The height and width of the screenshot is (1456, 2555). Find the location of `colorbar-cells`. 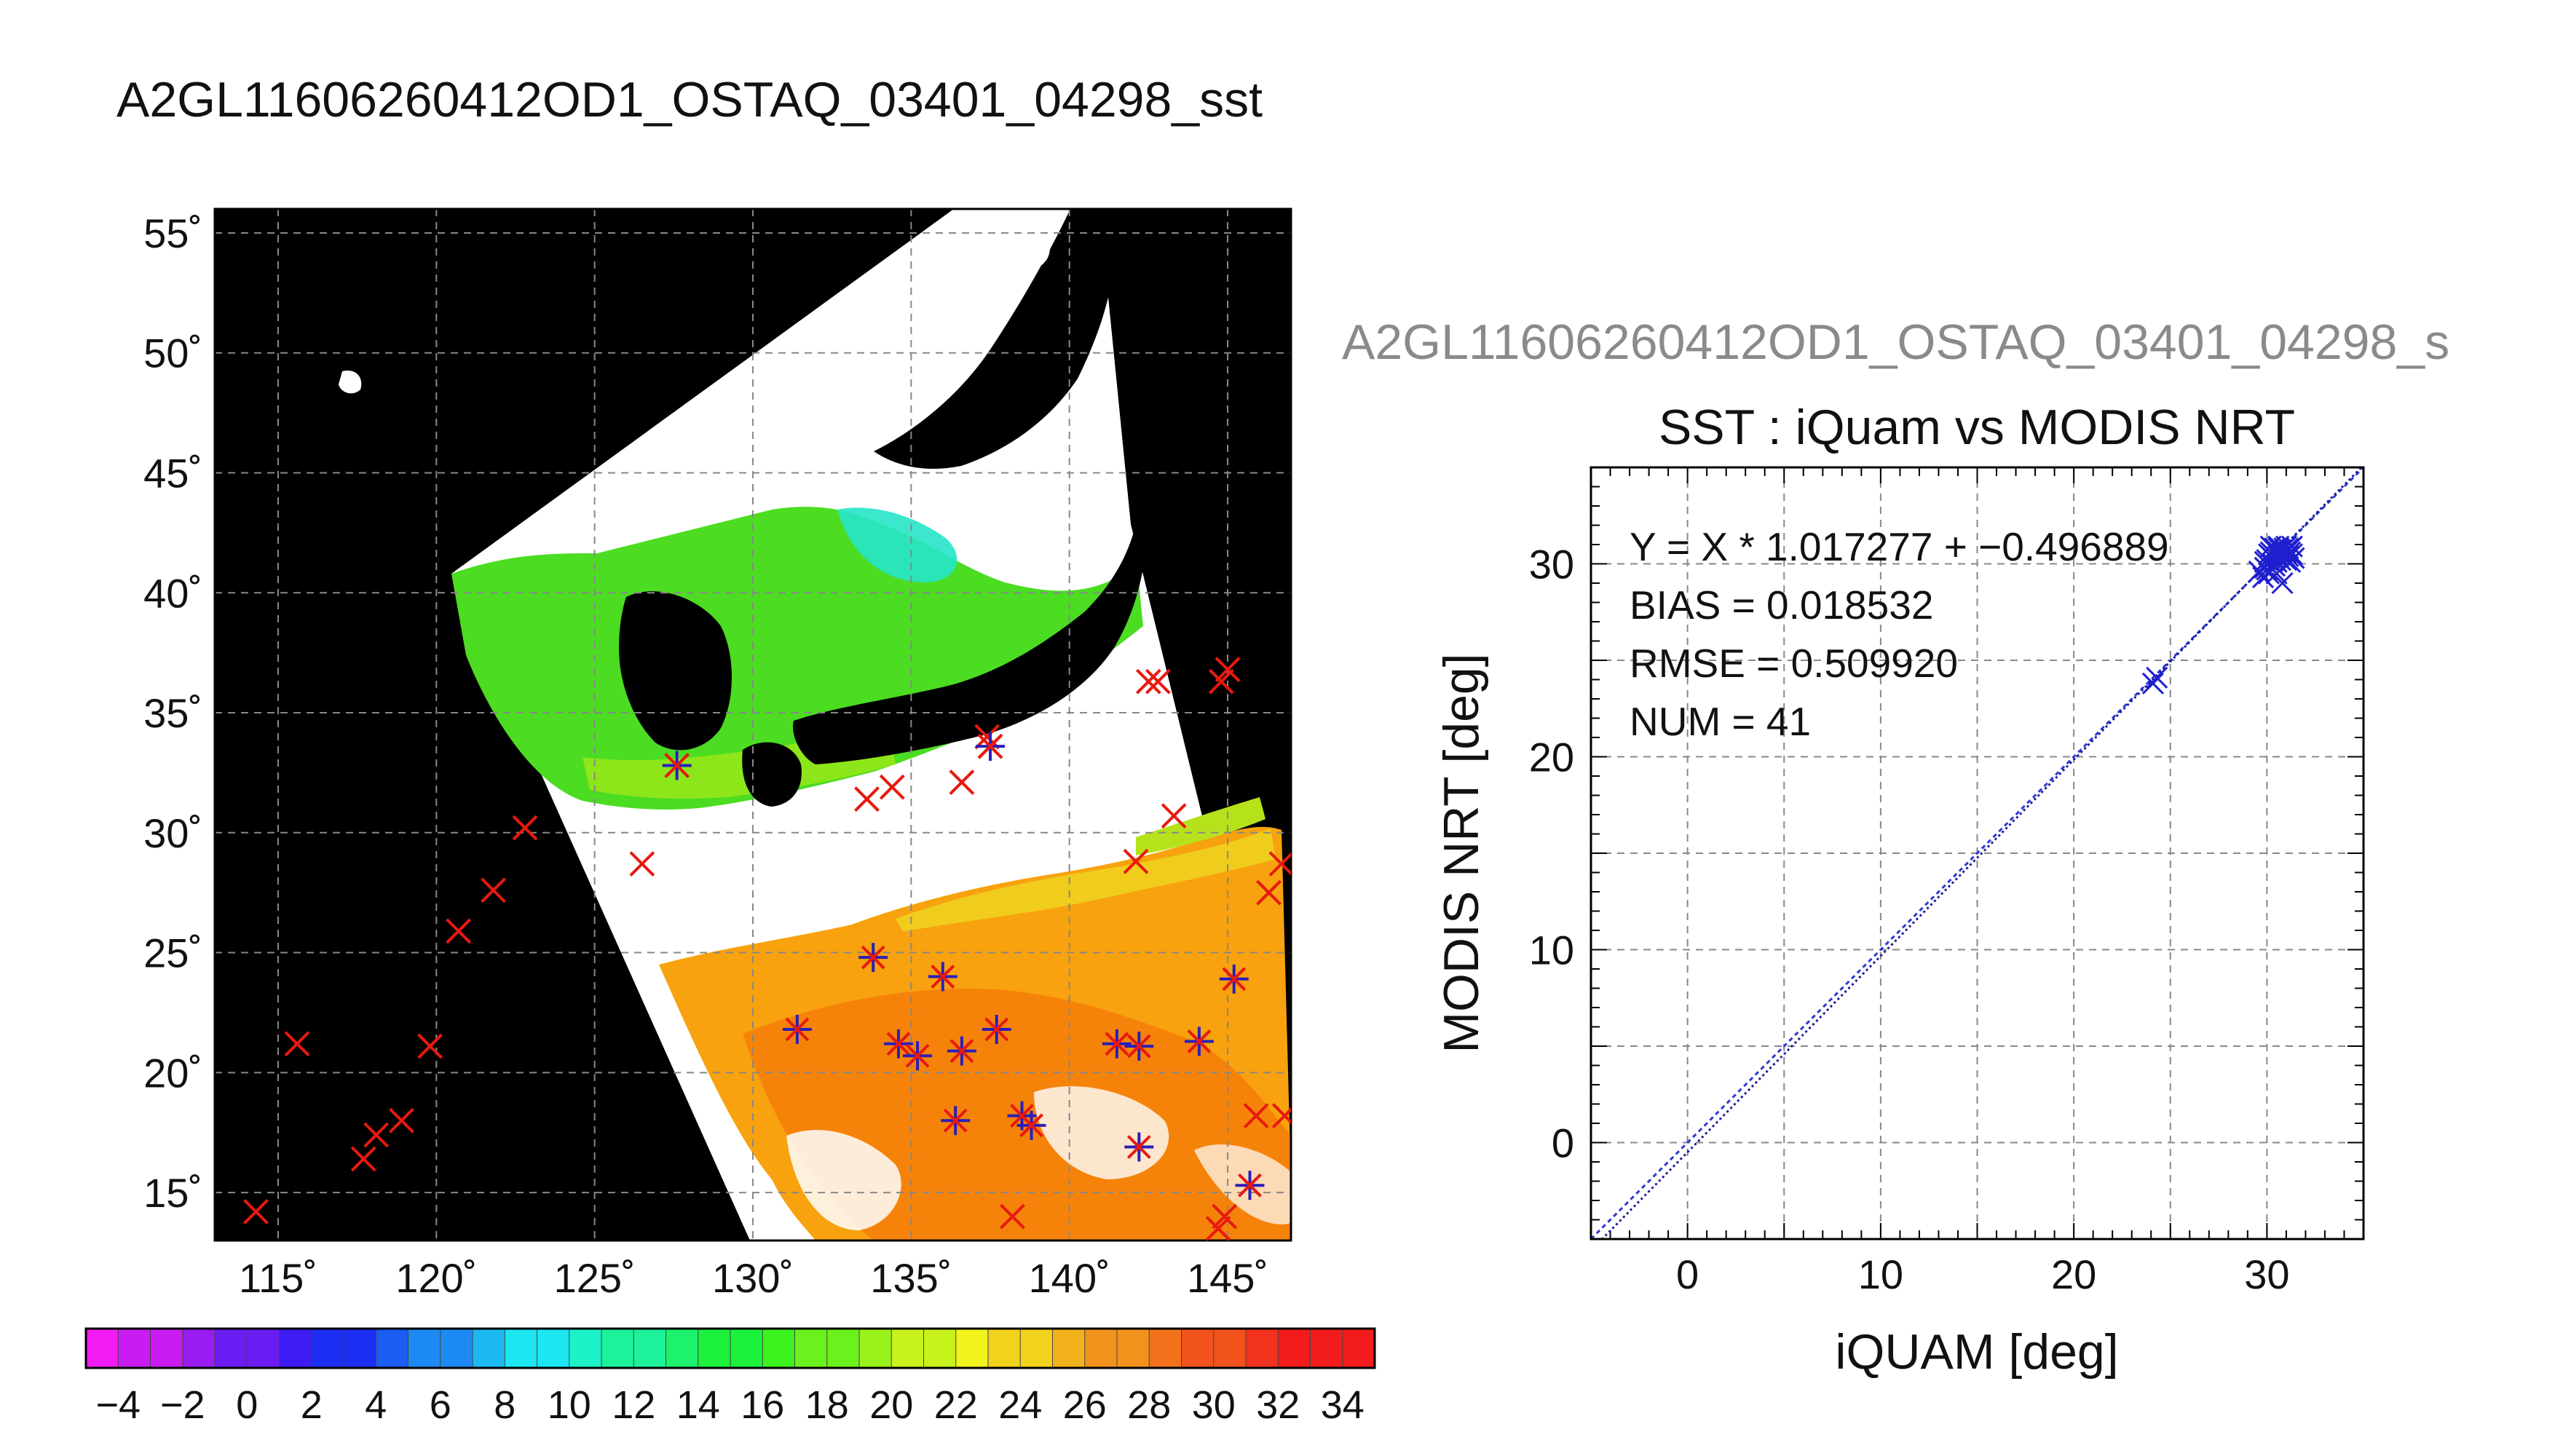

colorbar-cells is located at coordinates (730, 1348).